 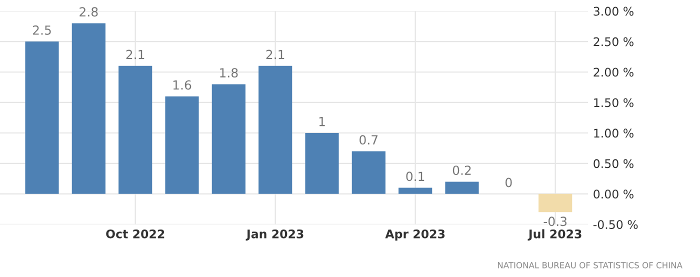 I want to click on x-tick-label: Jan 2023, so click(x=275, y=235).